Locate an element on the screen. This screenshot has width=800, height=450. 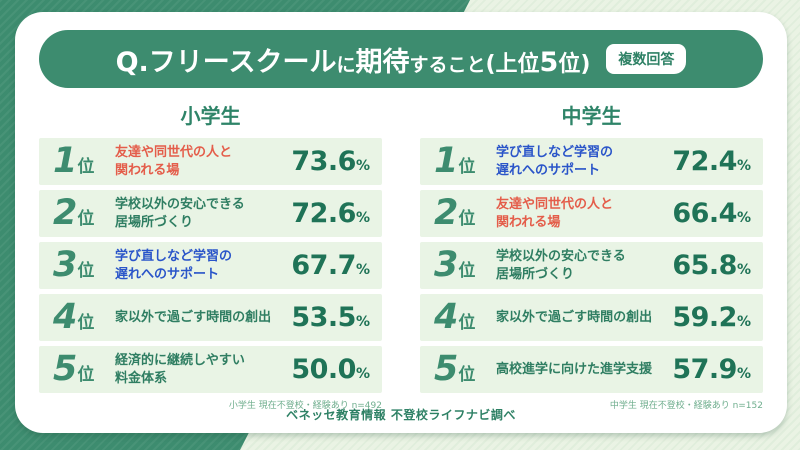
row-value: 65.8% is located at coordinates (711, 265).